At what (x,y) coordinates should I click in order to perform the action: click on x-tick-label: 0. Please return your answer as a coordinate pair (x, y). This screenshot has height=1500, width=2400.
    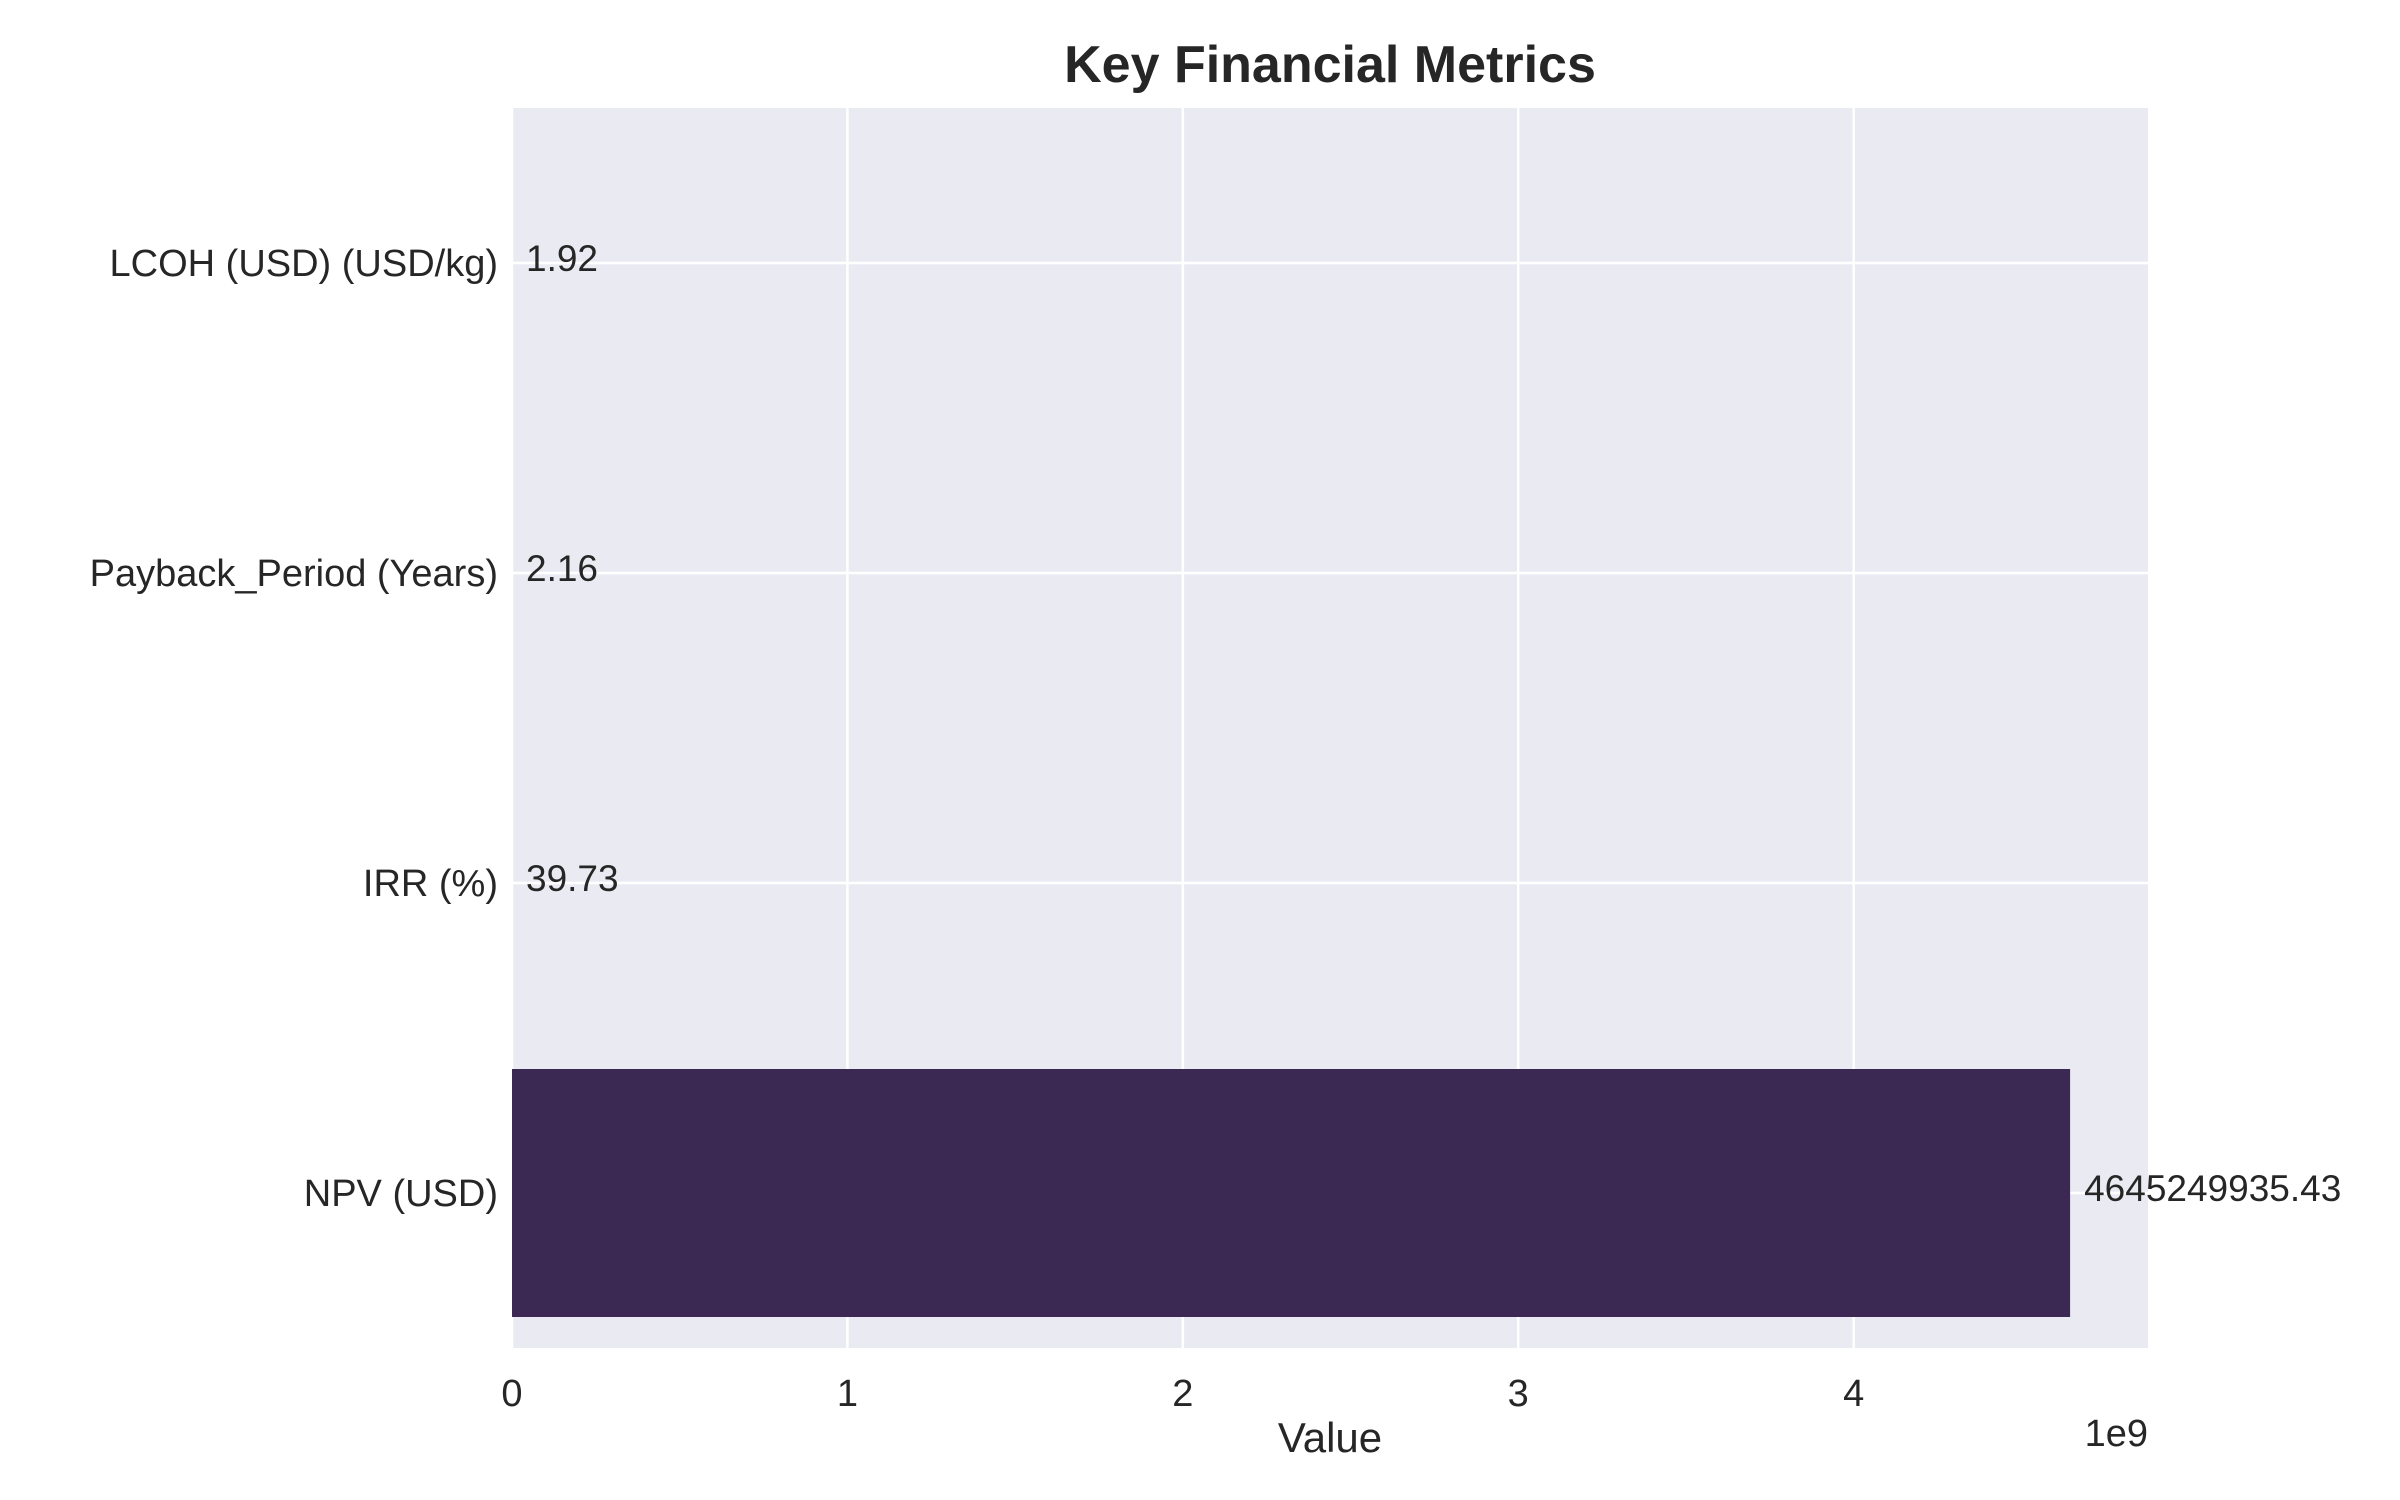
    Looking at the image, I should click on (511, 1394).